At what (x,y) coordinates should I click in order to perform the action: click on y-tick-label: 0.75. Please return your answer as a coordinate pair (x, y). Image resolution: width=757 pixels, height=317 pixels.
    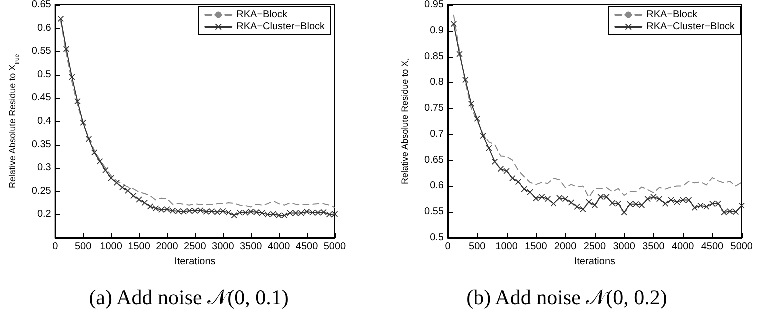
    Looking at the image, I should click on (434, 108).